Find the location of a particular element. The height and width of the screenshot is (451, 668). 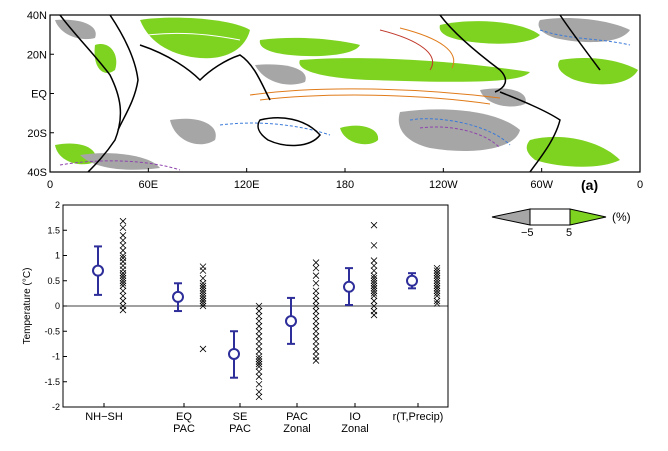

map-lat-tick-label: 20N is located at coordinates (37, 55).